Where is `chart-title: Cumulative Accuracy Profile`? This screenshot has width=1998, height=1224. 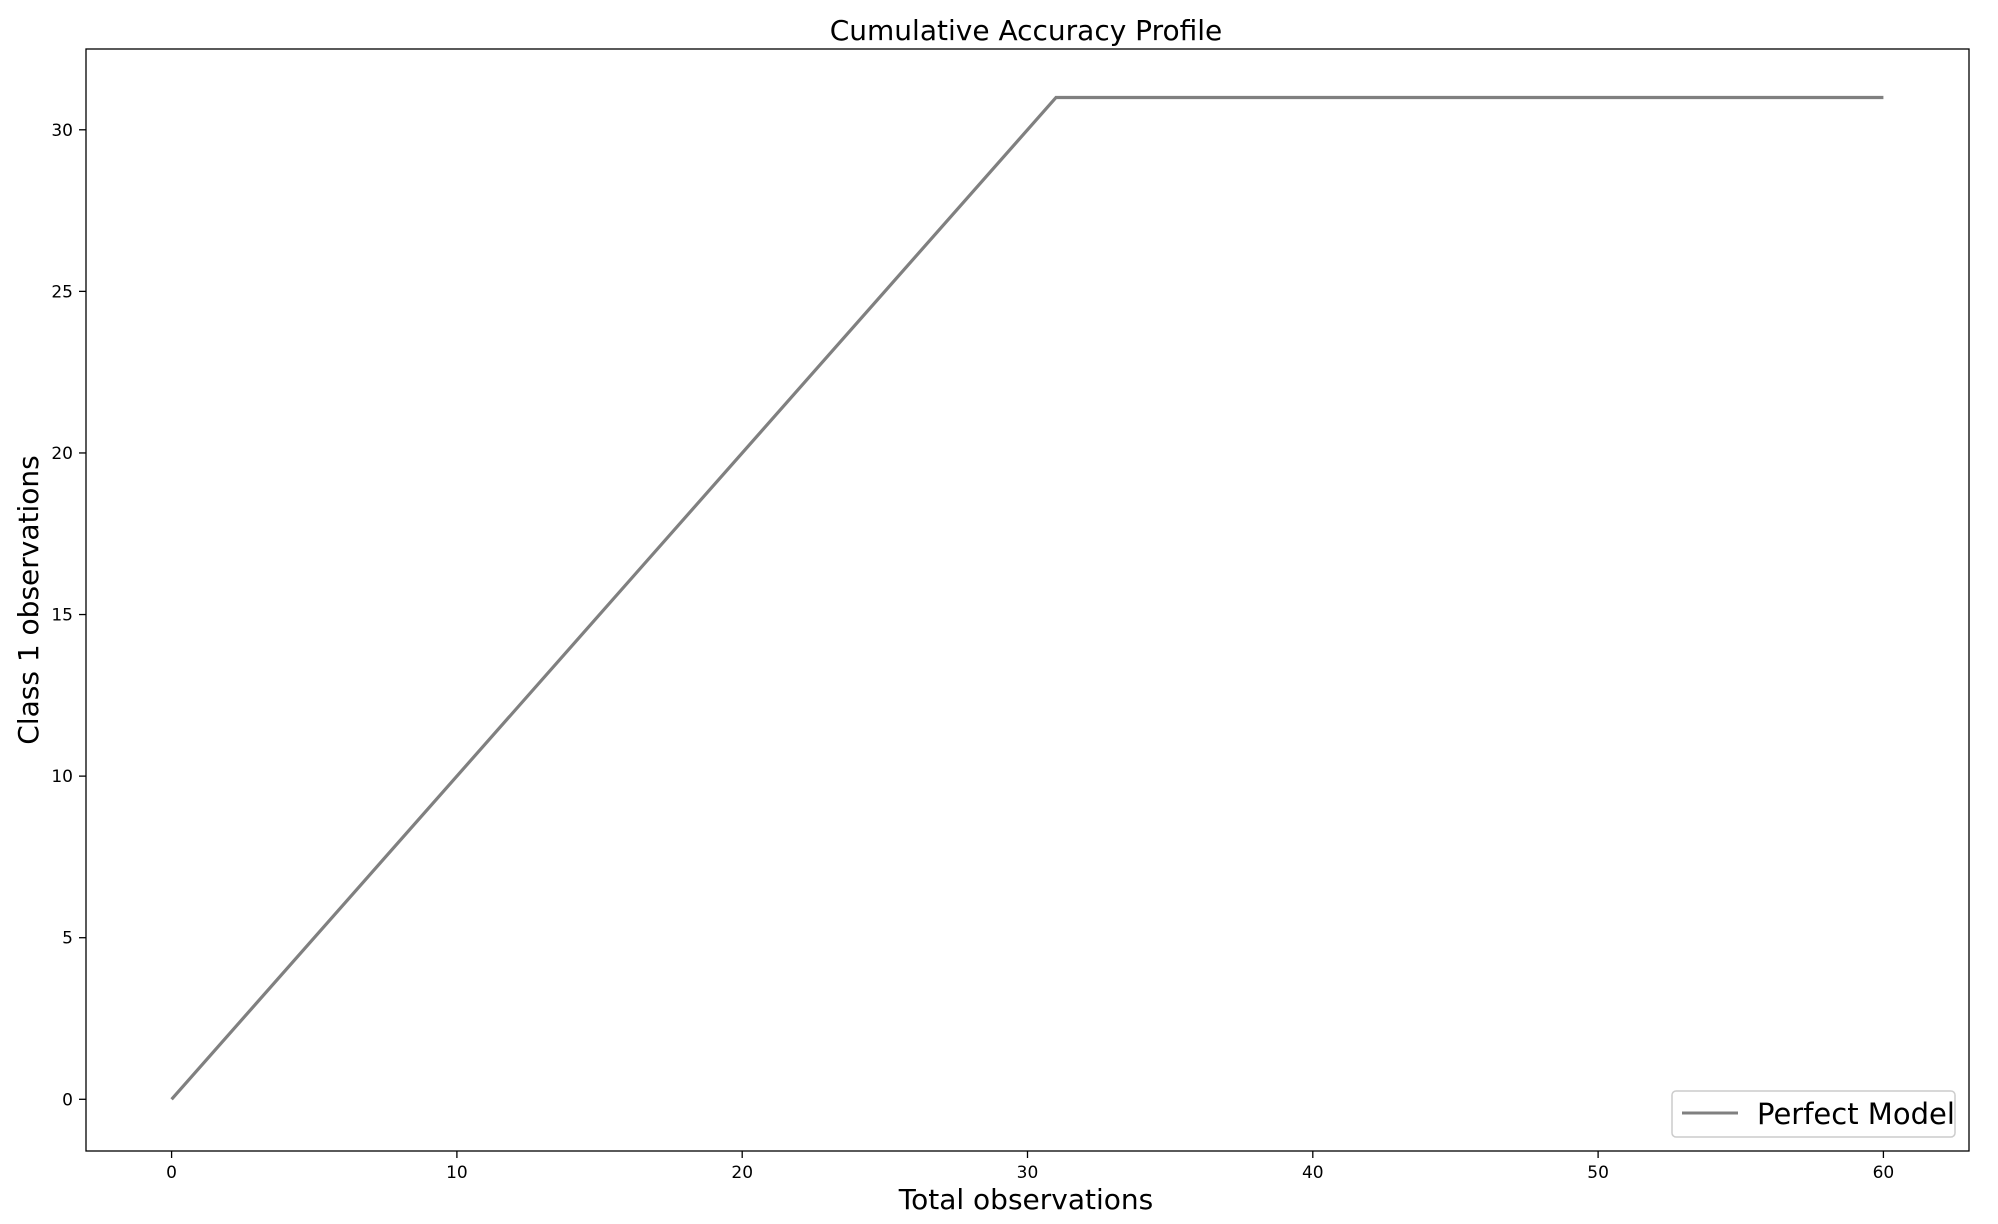
chart-title: Cumulative Accuracy Profile is located at coordinates (1026, 30).